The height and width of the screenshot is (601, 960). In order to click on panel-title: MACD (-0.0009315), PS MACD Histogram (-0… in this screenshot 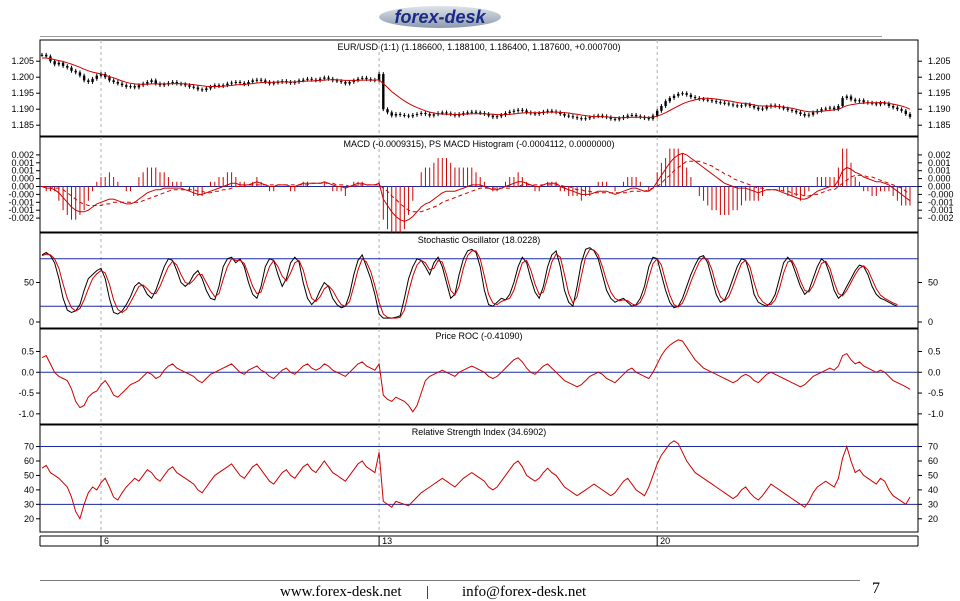, I will do `click(479, 144)`.